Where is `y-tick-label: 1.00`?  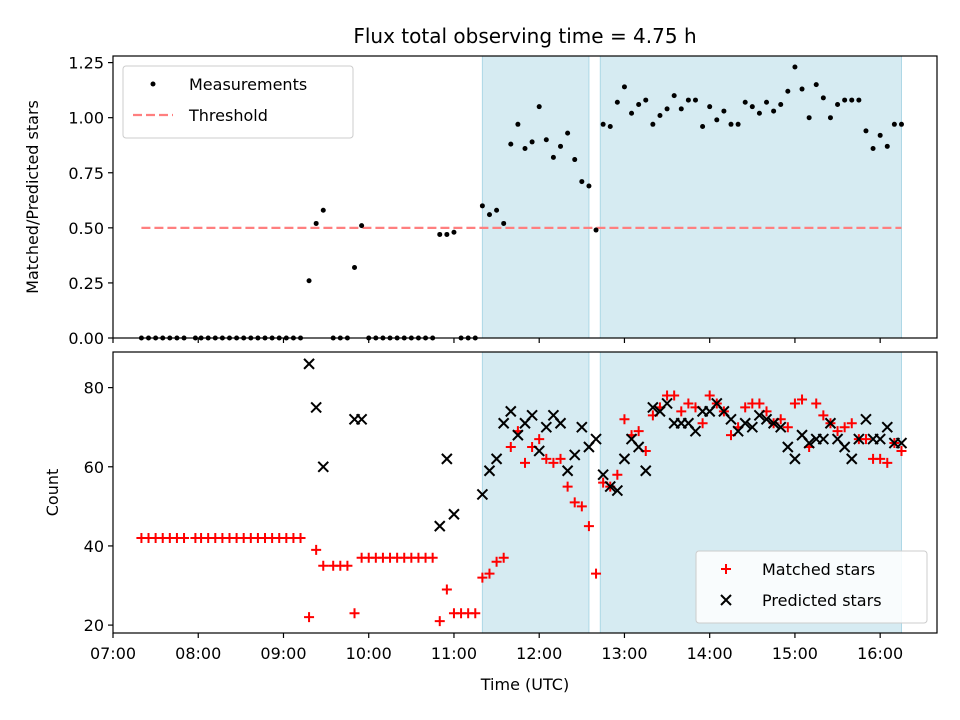 y-tick-label: 1.00 is located at coordinates (86, 118).